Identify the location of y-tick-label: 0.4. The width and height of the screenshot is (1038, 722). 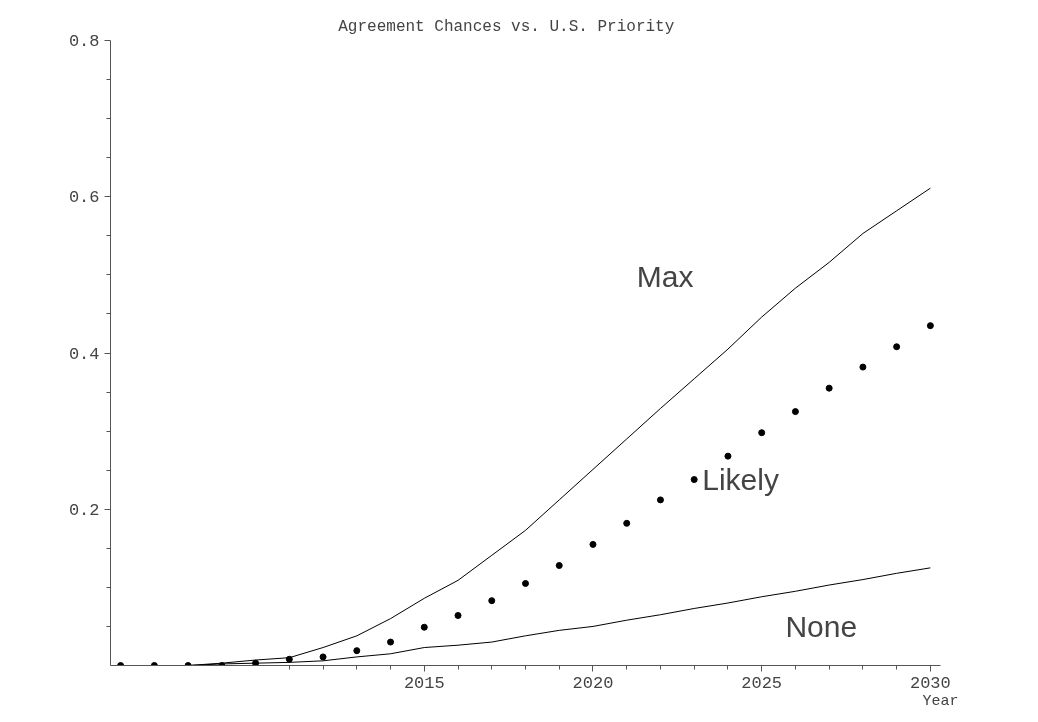
(84, 354).